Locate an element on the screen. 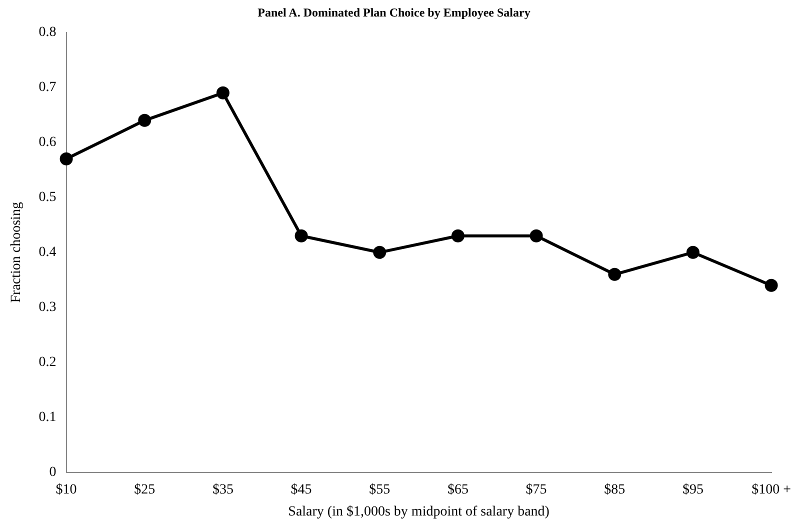 The image size is (794, 528). x-tick-label: $45 is located at coordinates (301, 490).